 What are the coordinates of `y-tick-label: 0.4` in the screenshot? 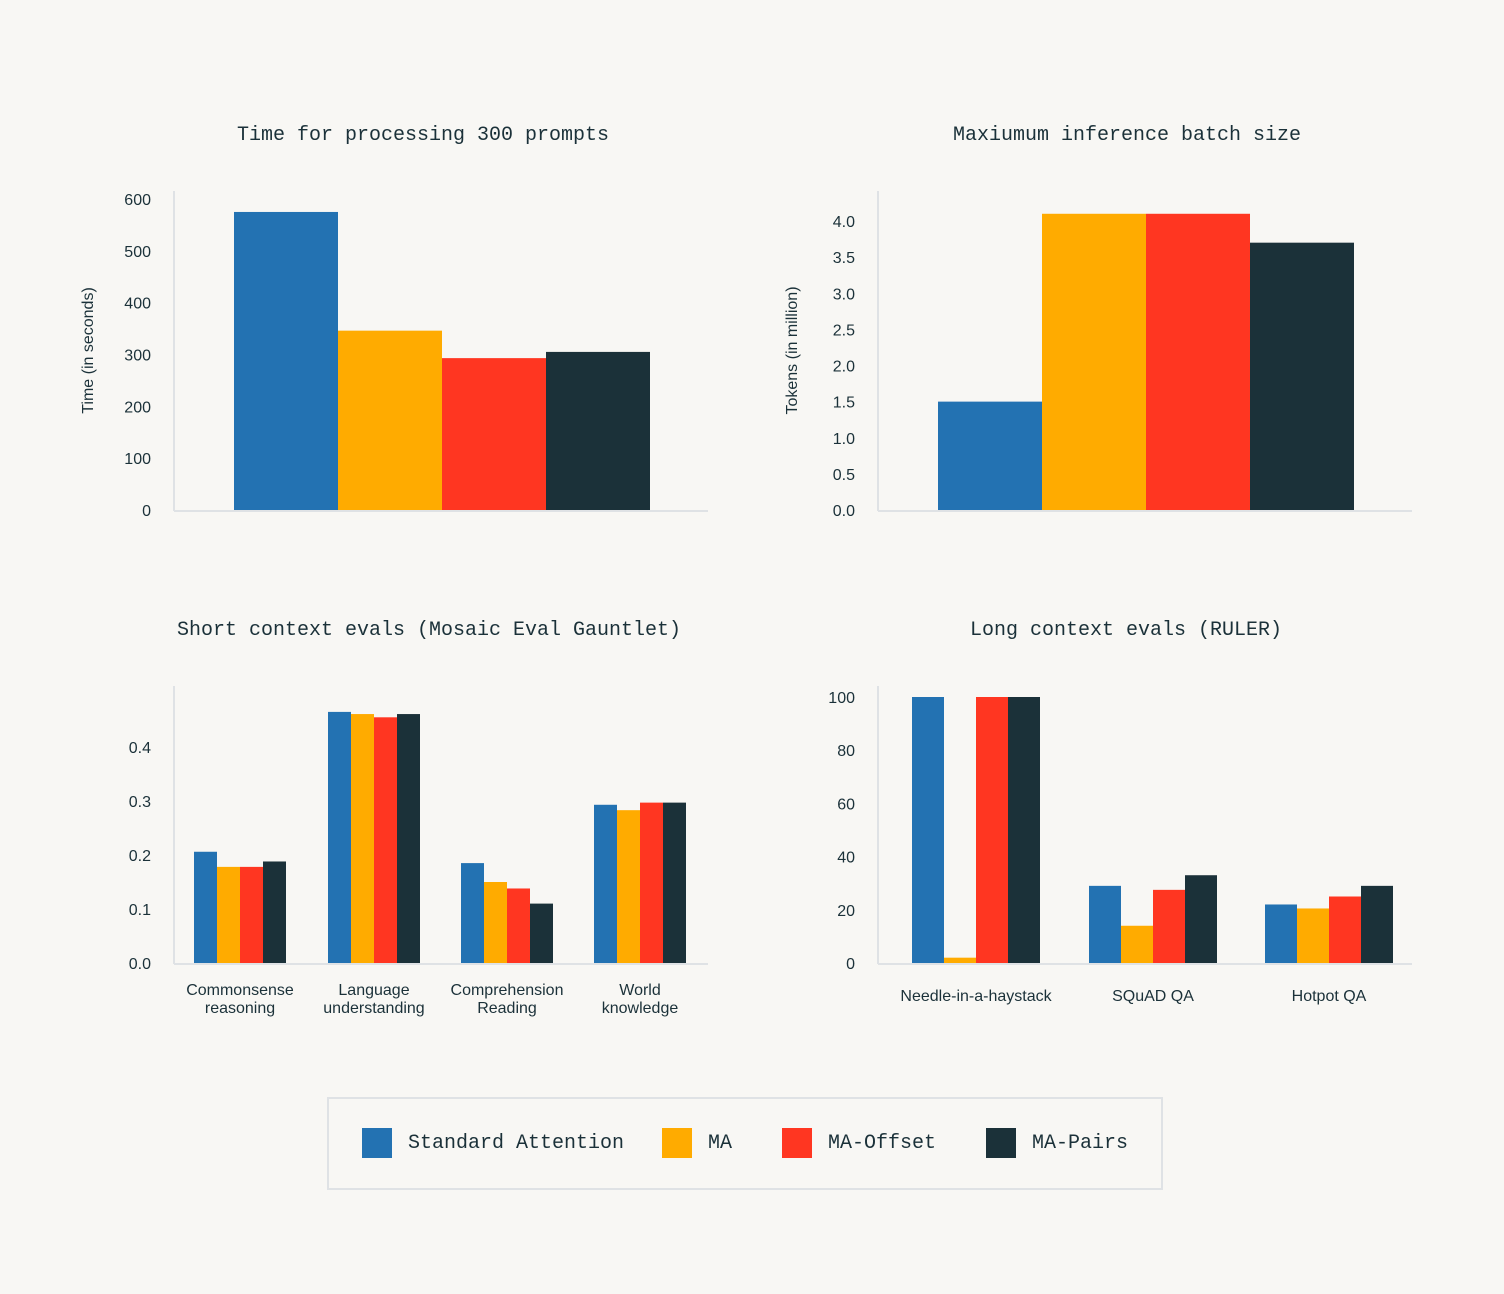 It's located at (140, 748).